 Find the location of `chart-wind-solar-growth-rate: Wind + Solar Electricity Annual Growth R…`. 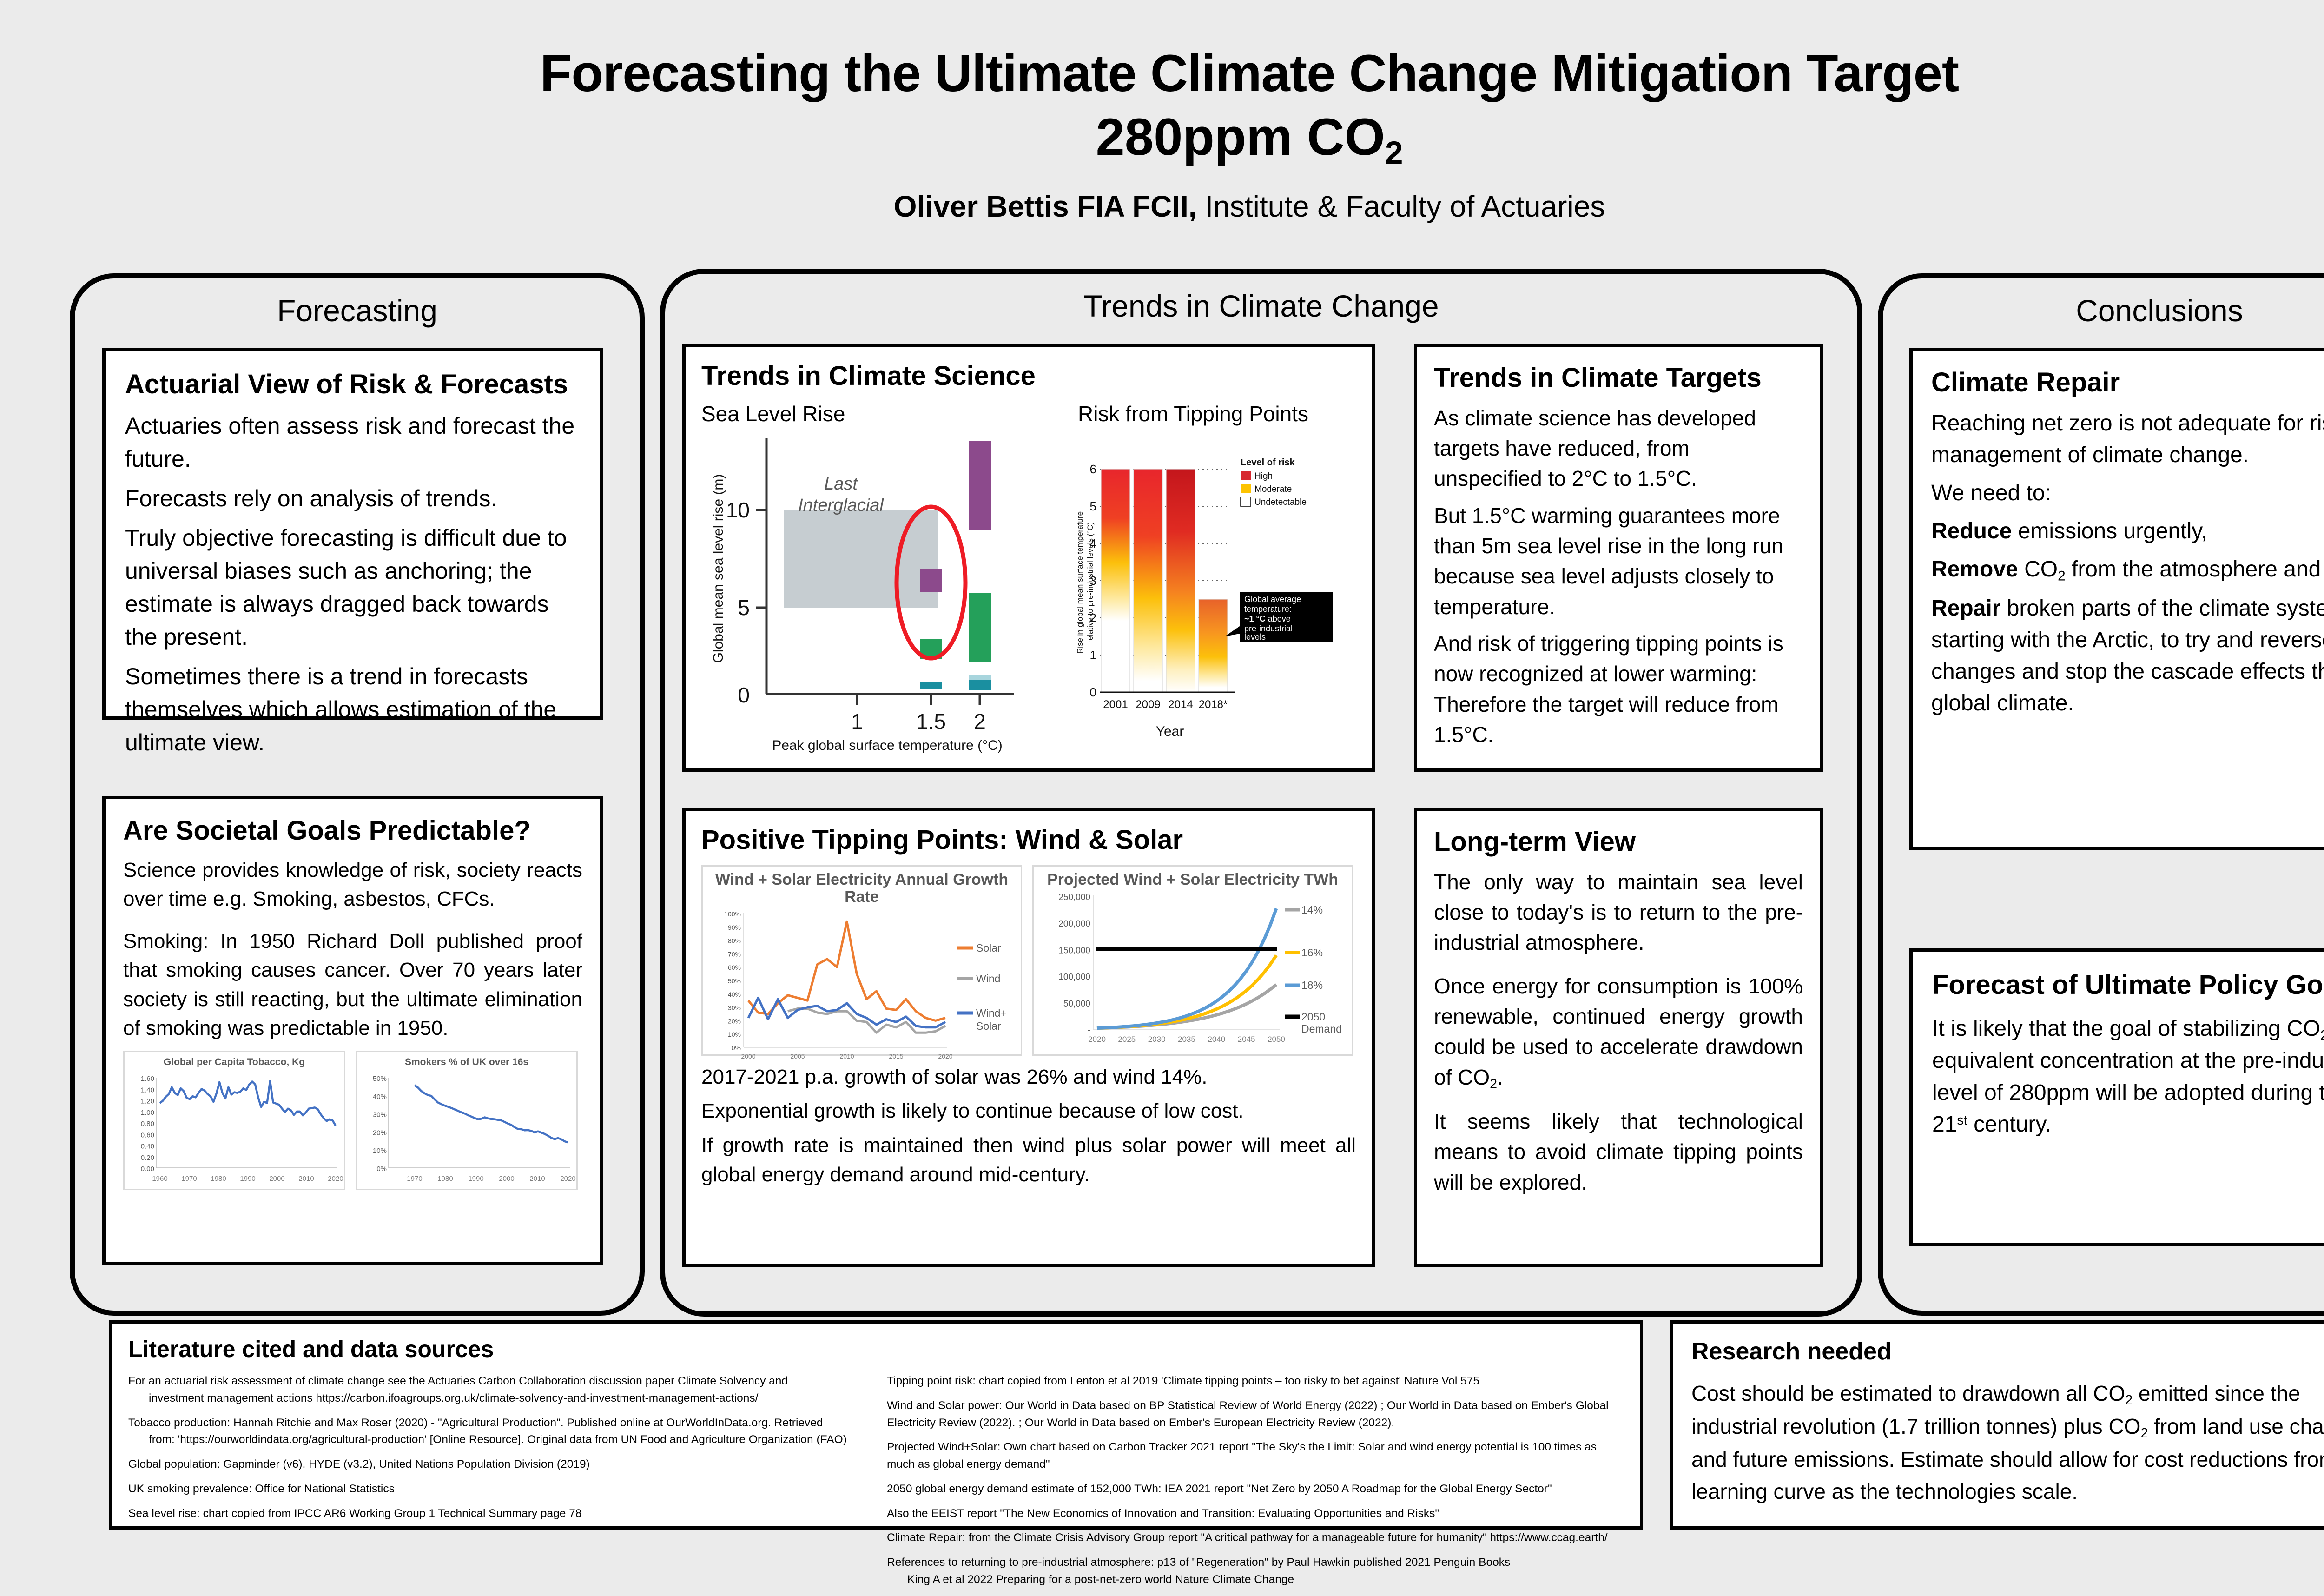

chart-wind-solar-growth-rate: Wind + Solar Electricity Annual Growth R… is located at coordinates (861, 962).